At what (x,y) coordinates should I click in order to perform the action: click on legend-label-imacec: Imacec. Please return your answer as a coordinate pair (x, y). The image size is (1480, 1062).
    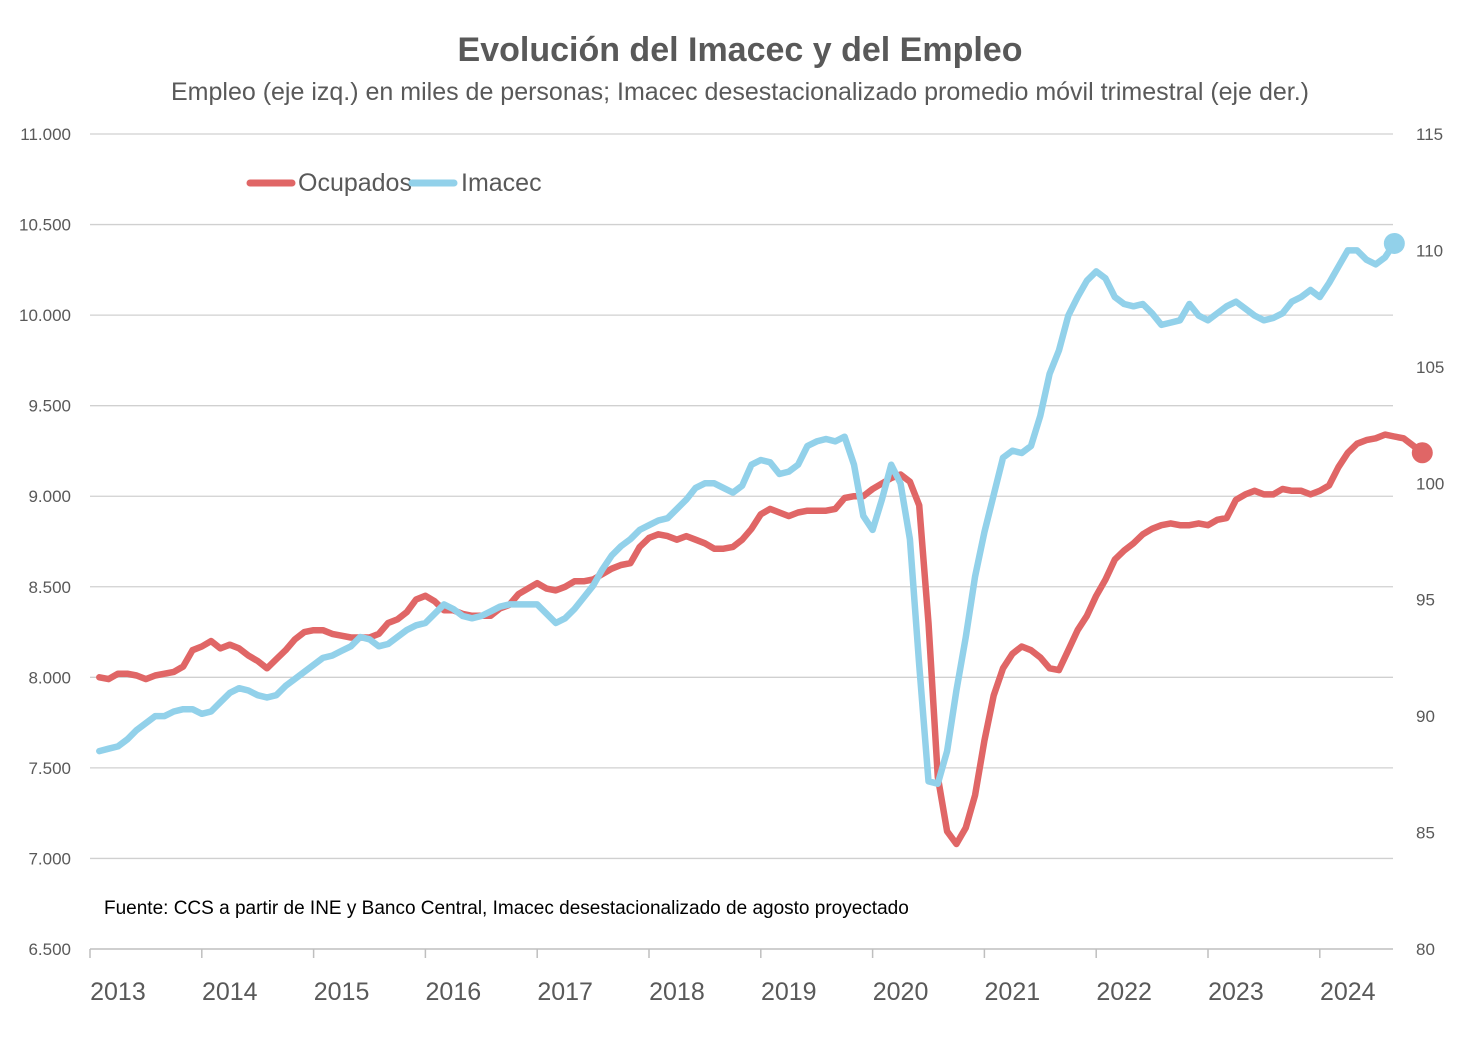
    Looking at the image, I should click on (501, 183).